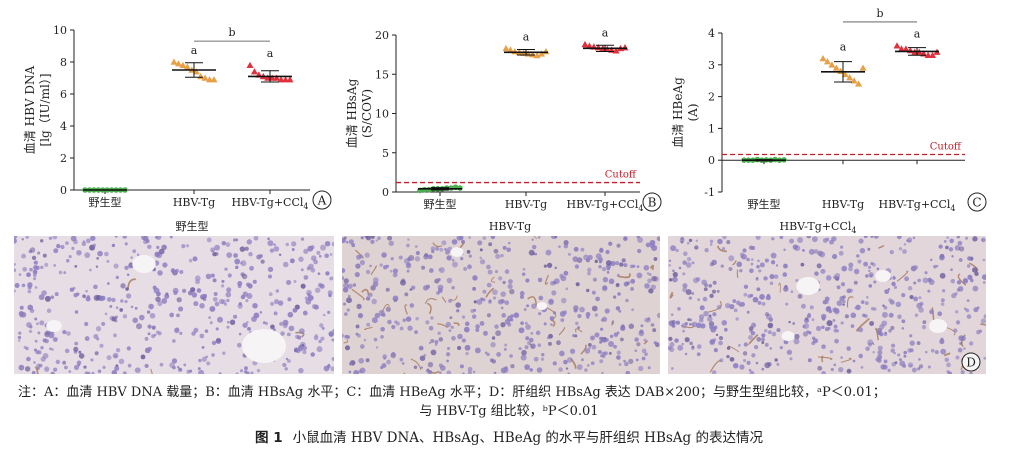  What do you see at coordinates (63, 94) in the screenshot?
I see `y-tick-label: 6` at bounding box center [63, 94].